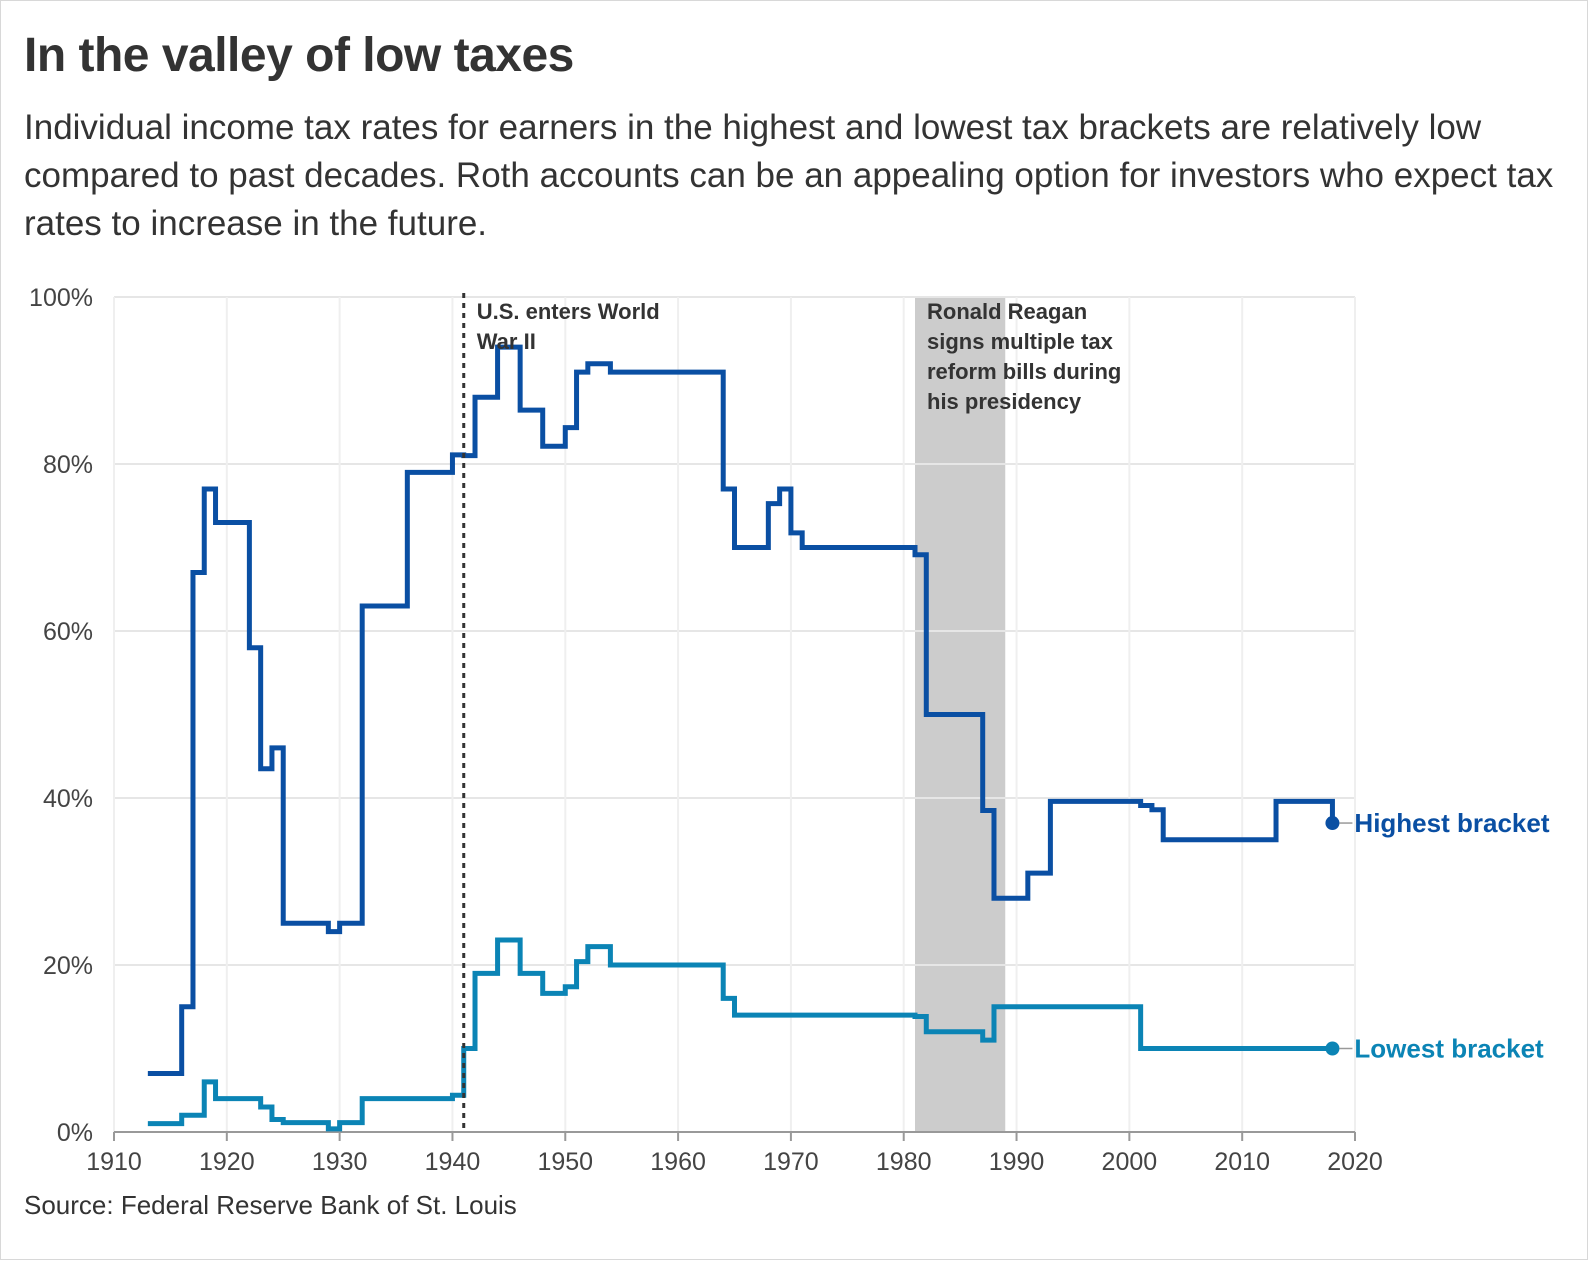 This screenshot has height=1262, width=1590. I want to click on x-tick-label: 1970, so click(791, 1162).